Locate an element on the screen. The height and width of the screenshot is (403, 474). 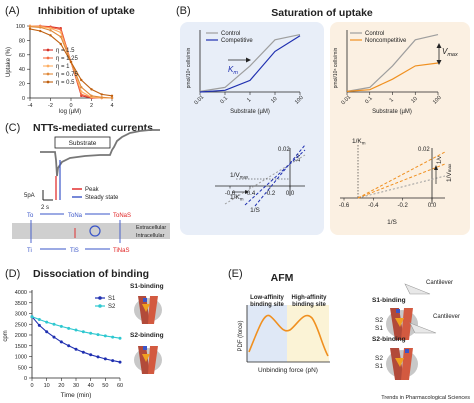
x-tick-label: 0 is located at coordinates (70, 106).